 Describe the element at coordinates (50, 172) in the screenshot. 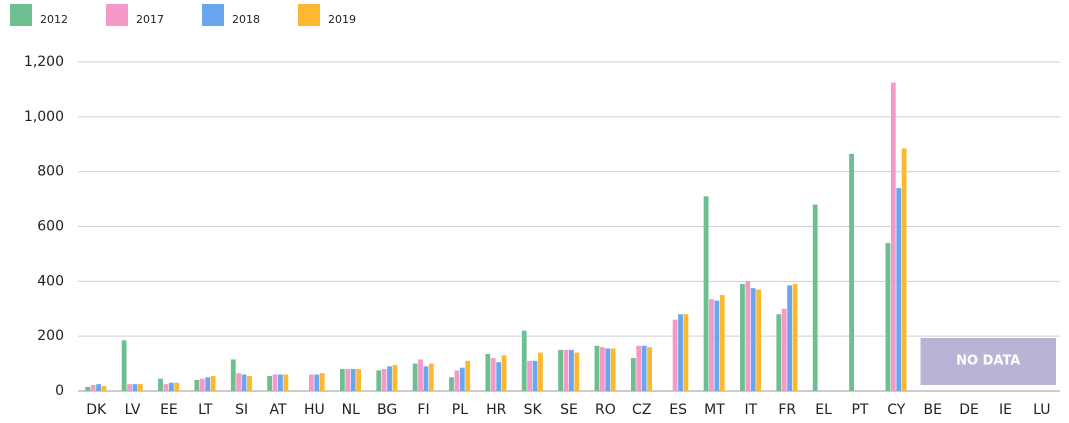

I see `y-tick-label: 800` at that location.